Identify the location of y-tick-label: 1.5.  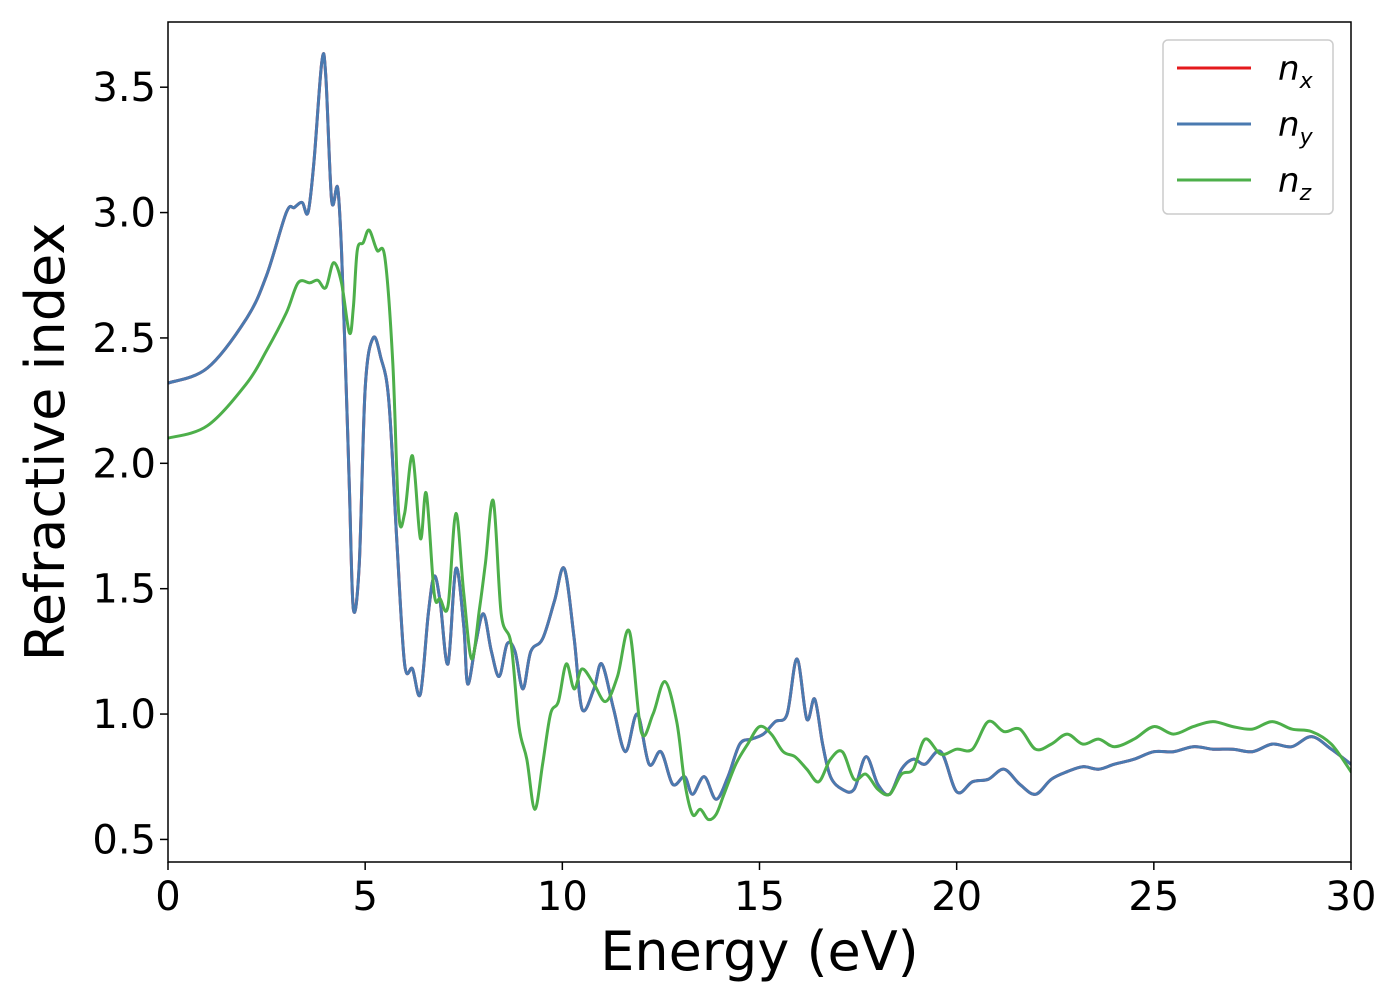
(124, 590).